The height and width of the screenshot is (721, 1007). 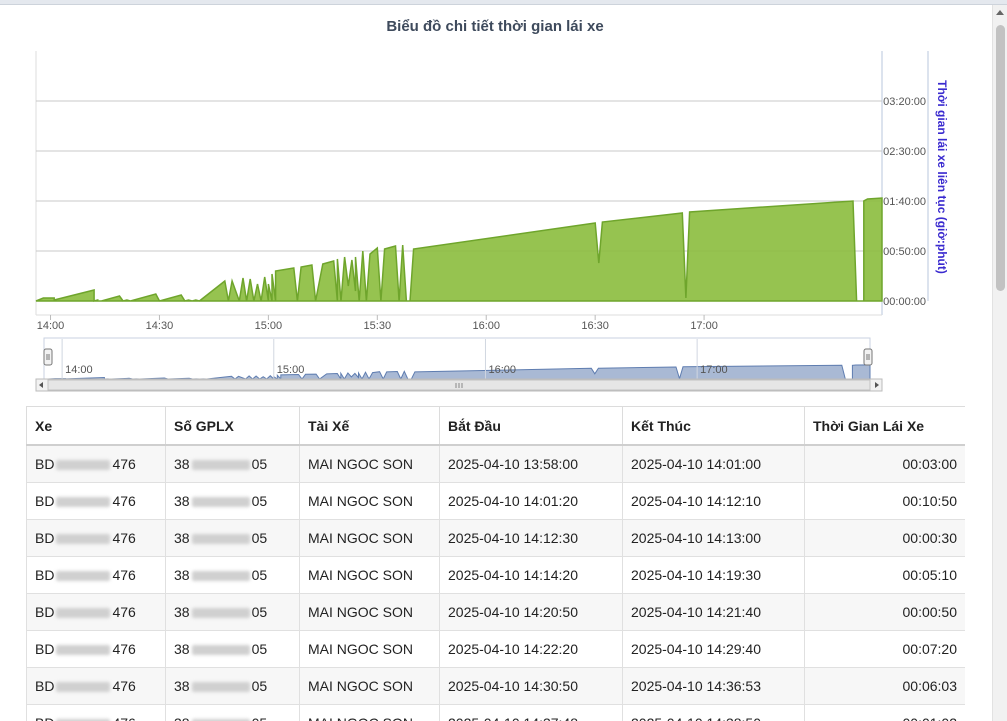 What do you see at coordinates (1000, 158) in the screenshot?
I see `page-scroll-thumb` at bounding box center [1000, 158].